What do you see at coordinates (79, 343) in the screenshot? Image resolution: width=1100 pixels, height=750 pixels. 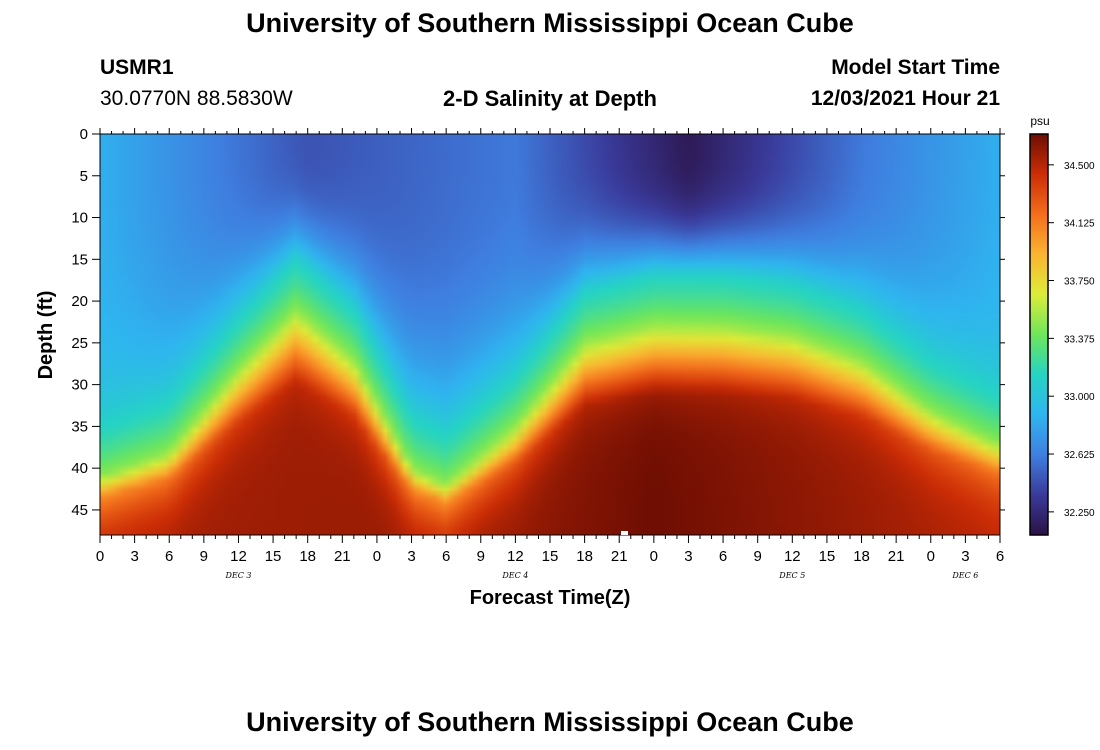 I see `y-tick-label: 25` at bounding box center [79, 343].